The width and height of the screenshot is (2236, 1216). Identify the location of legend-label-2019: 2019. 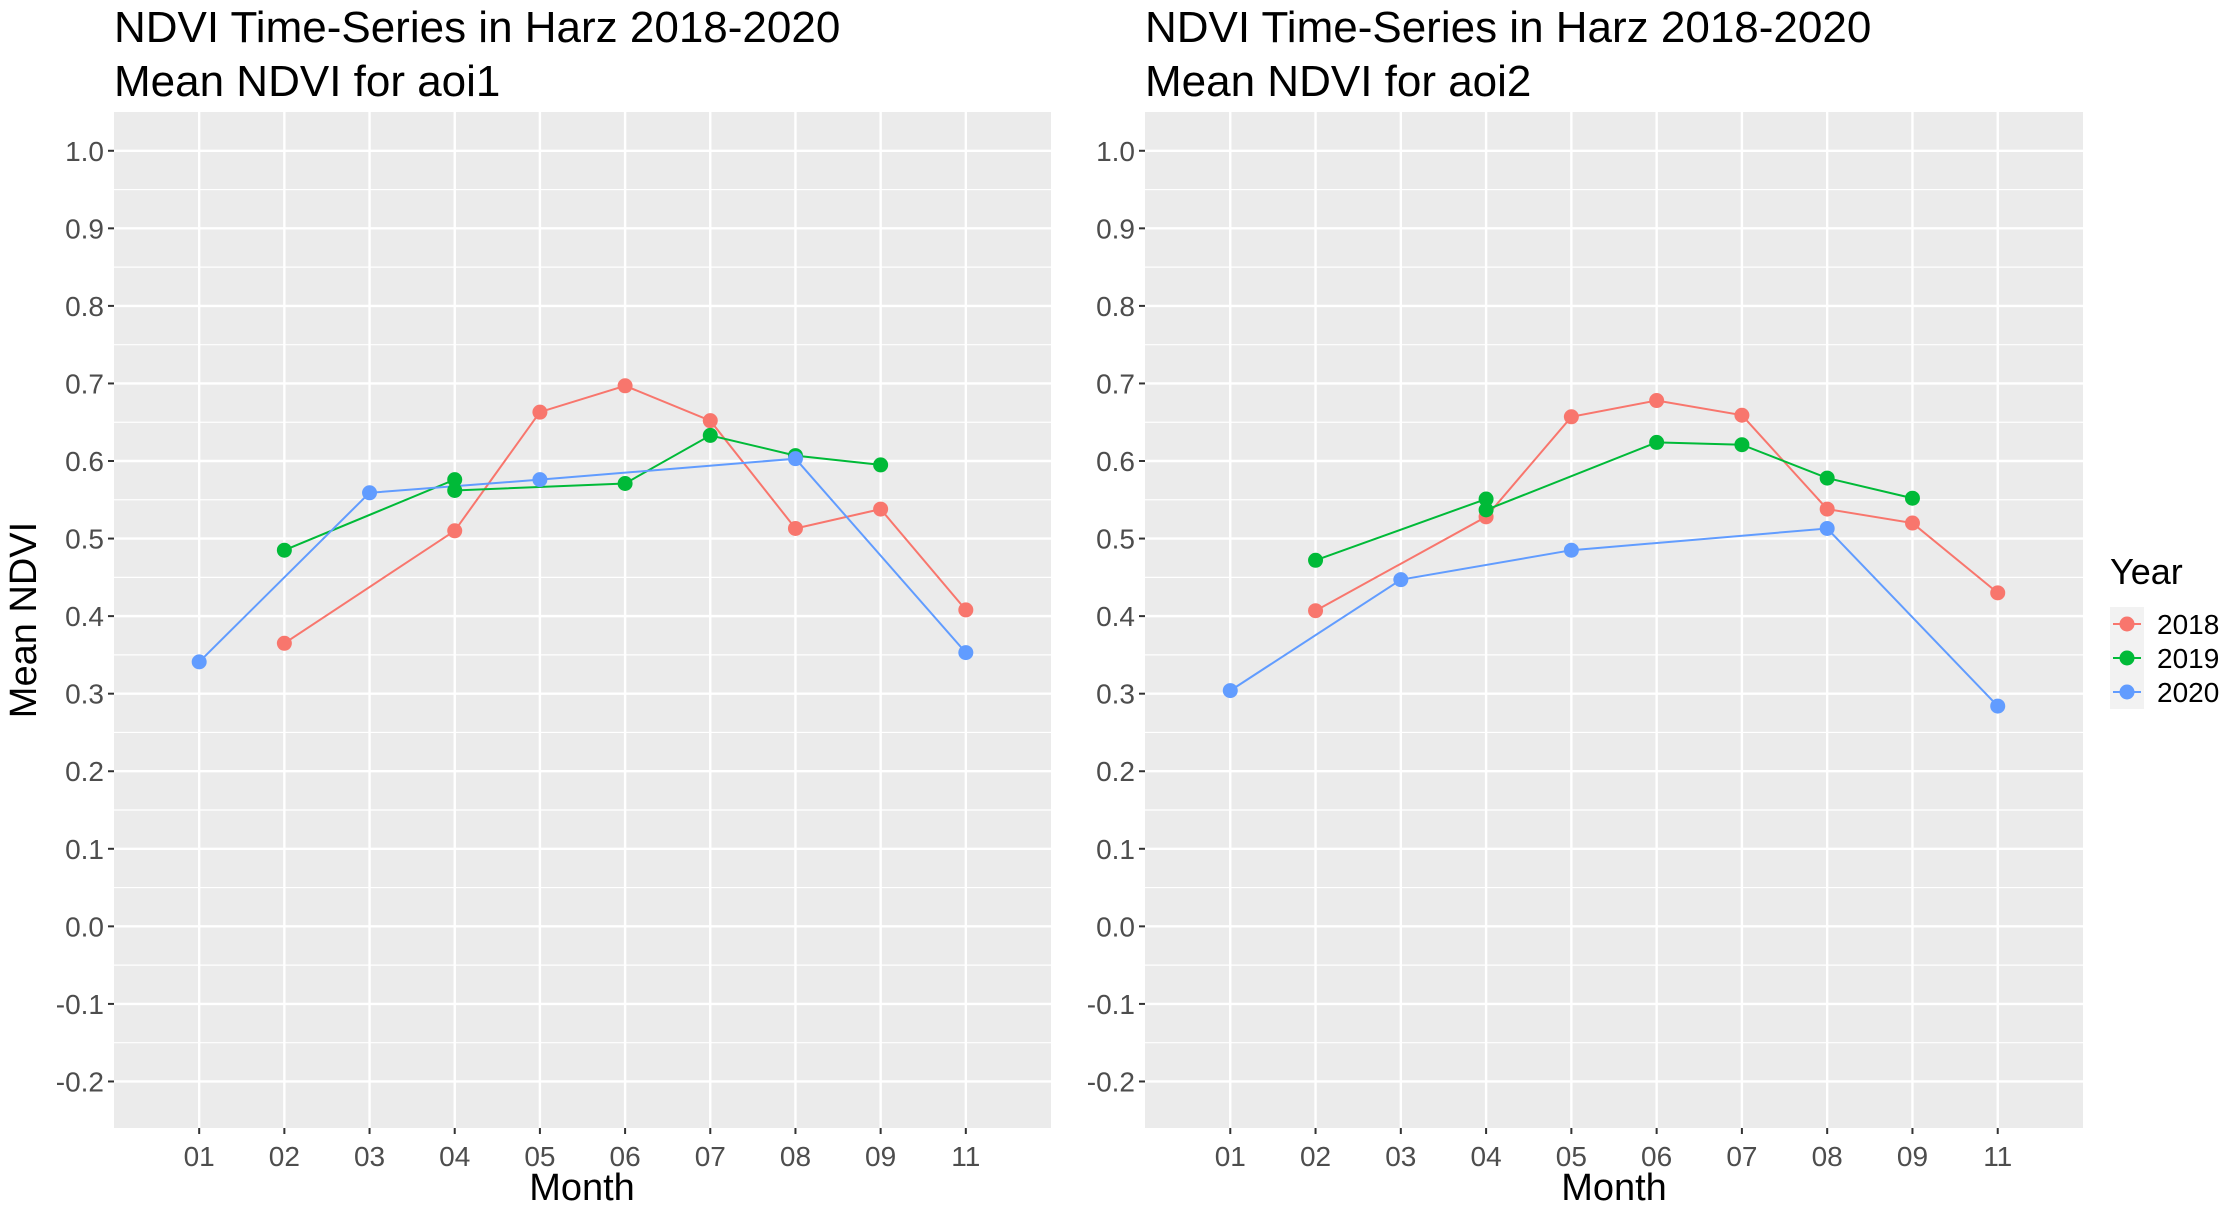
(2188, 658).